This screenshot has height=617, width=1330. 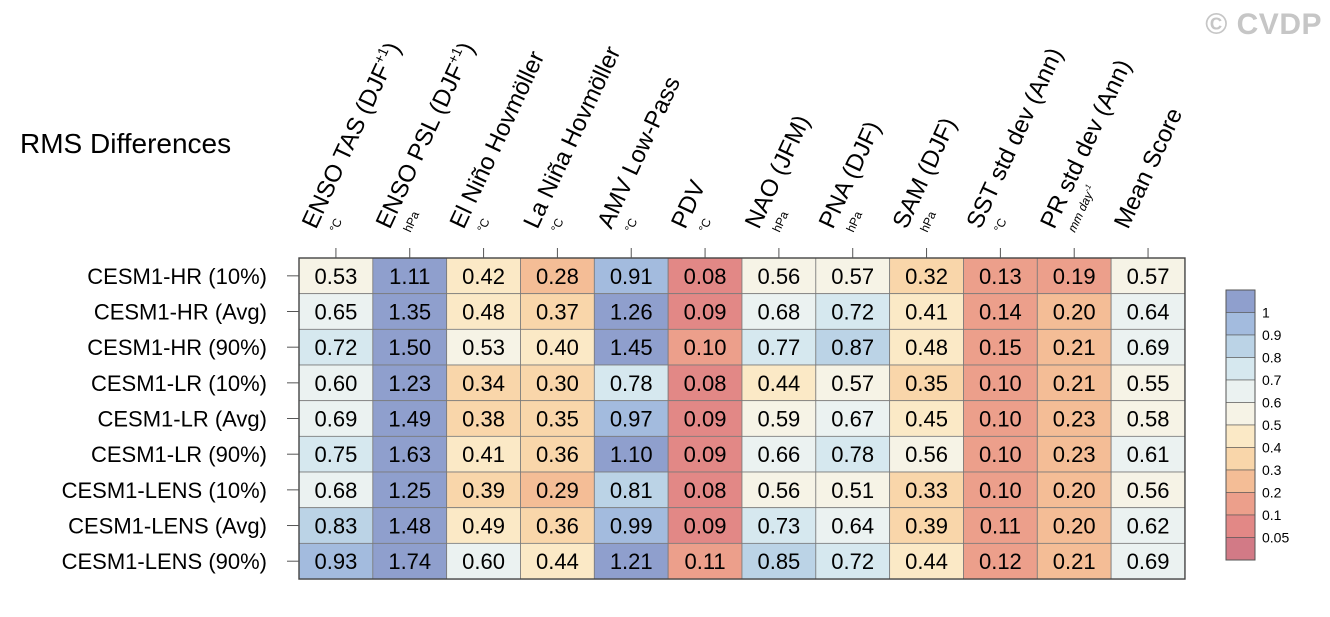 I want to click on cell-value-label: 0.85, so click(x=778, y=561).